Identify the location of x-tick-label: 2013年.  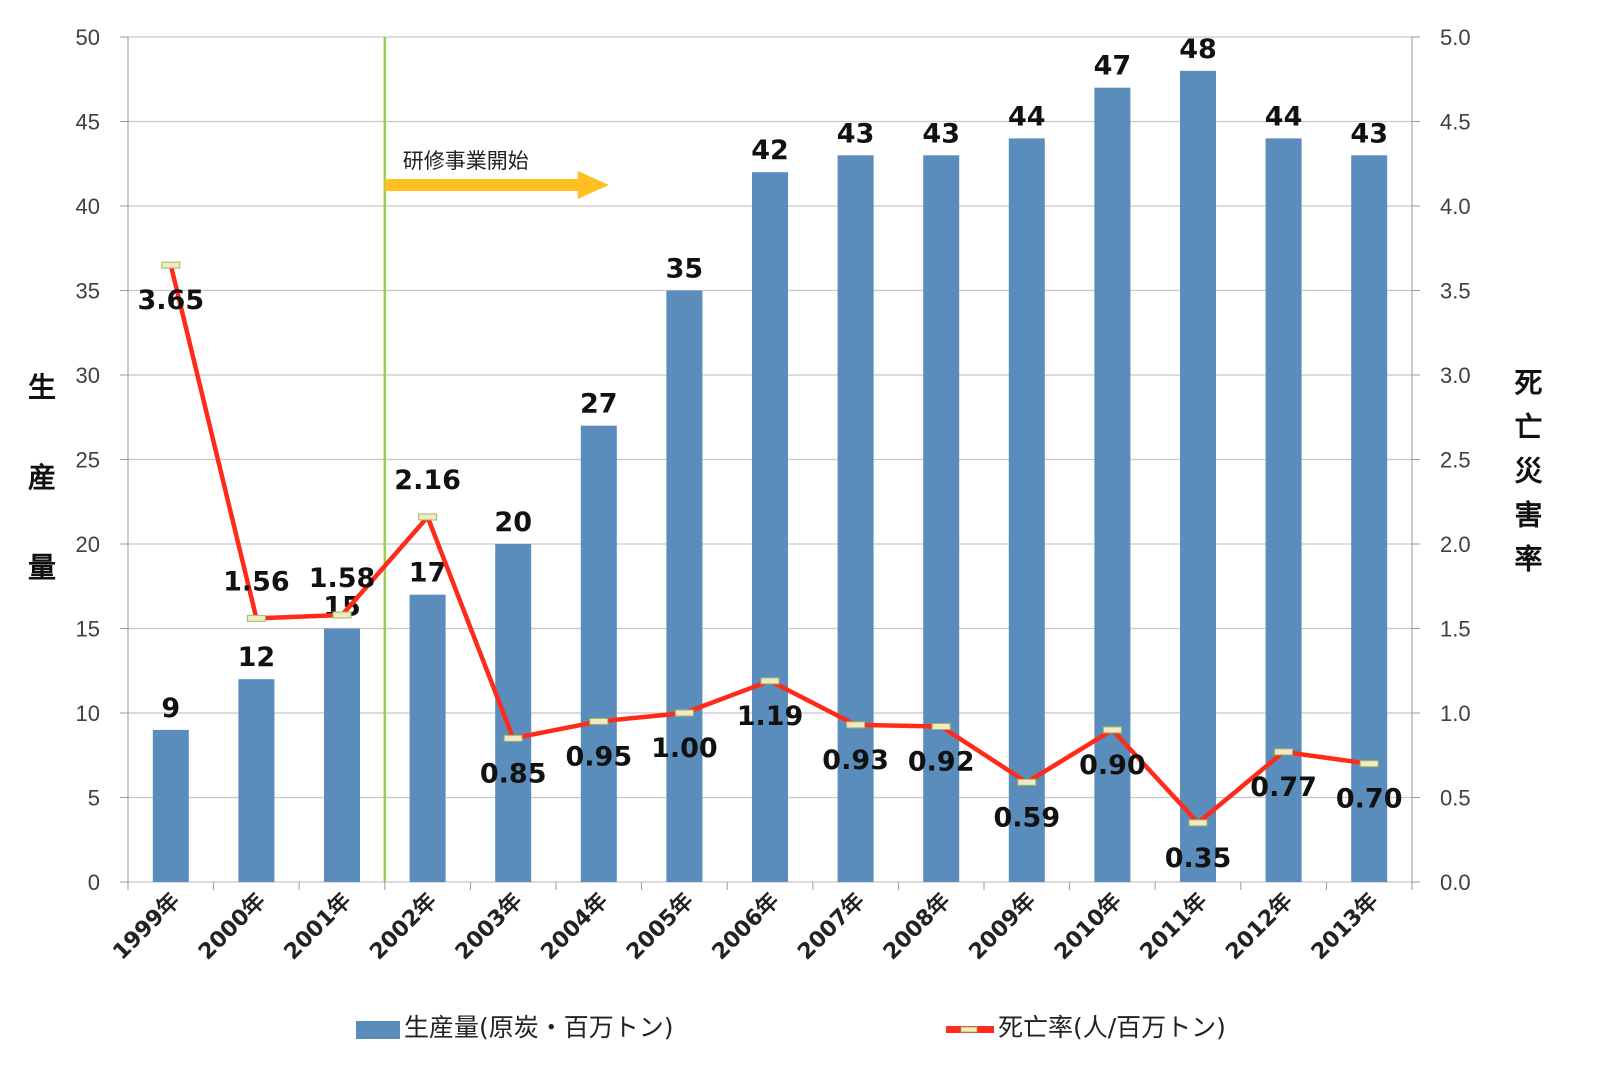
(1344, 926).